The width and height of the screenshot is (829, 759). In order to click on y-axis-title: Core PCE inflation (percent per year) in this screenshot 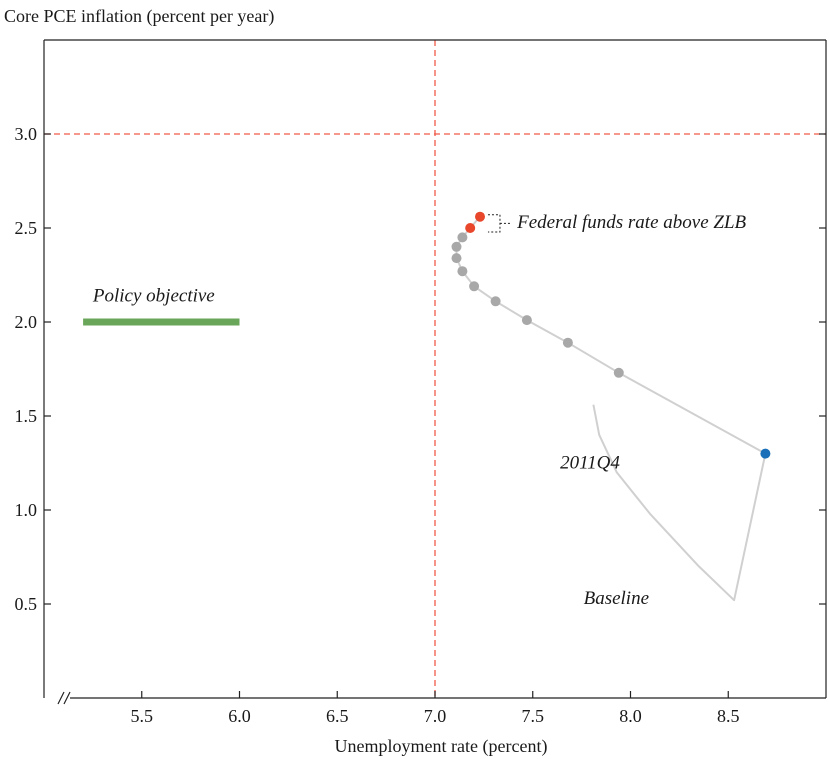, I will do `click(139, 16)`.